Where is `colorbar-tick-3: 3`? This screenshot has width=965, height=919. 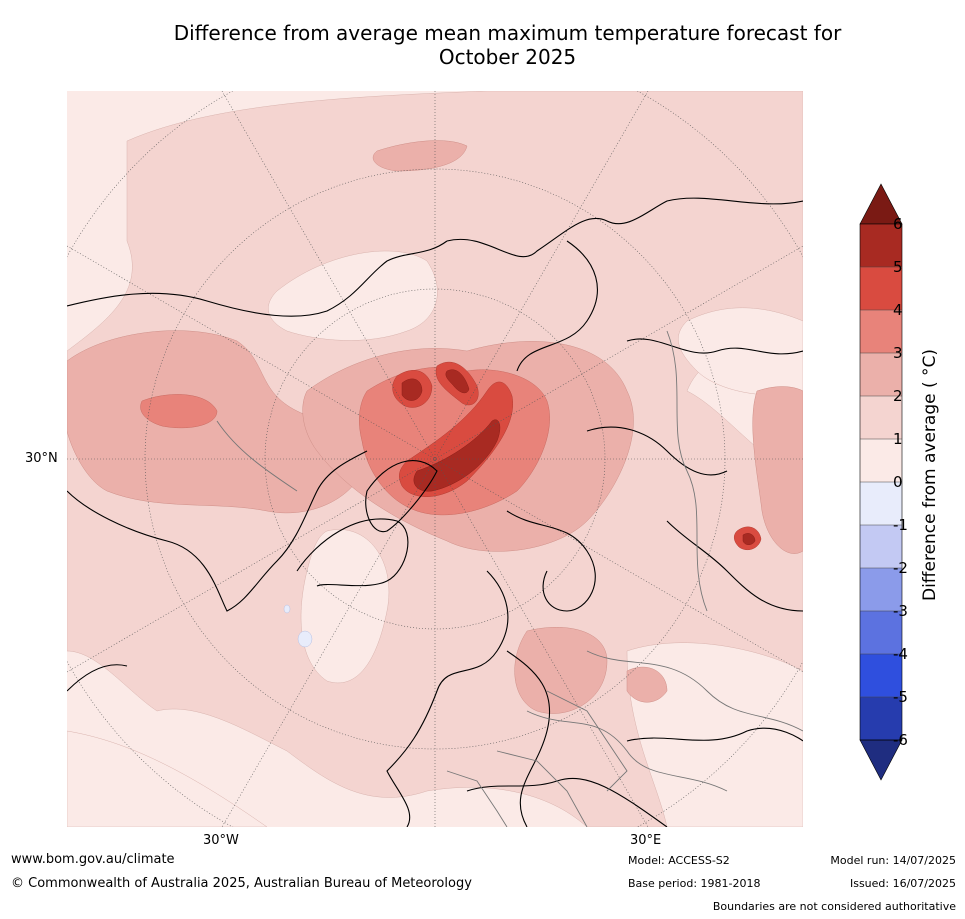
colorbar-tick-3: 3 is located at coordinates (898, 353).